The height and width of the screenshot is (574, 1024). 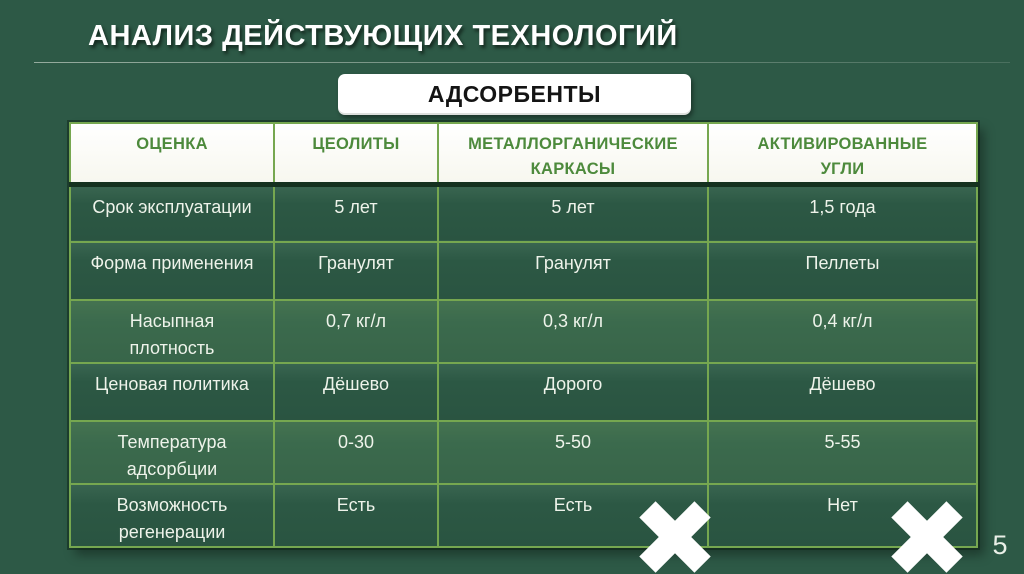 I want to click on row-label: Форма применения, so click(x=172, y=271).